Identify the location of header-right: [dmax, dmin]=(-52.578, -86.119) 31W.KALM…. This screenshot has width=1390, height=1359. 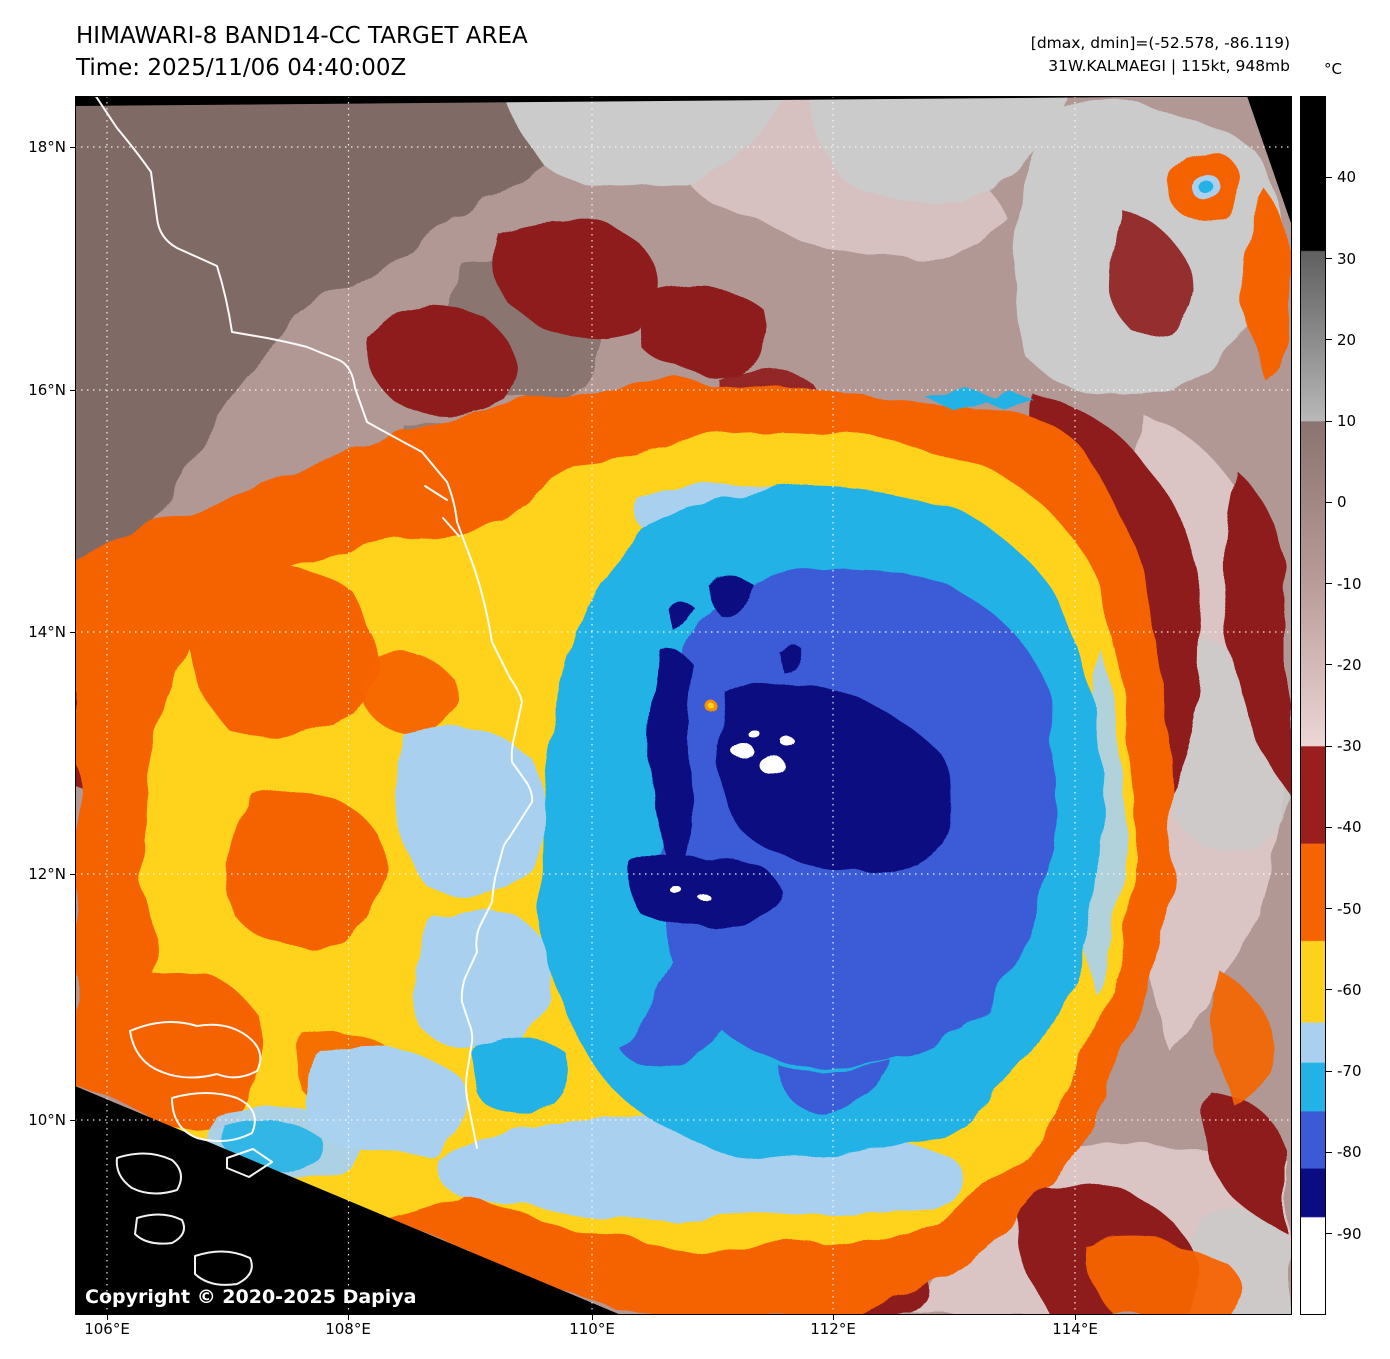
(1160, 55).